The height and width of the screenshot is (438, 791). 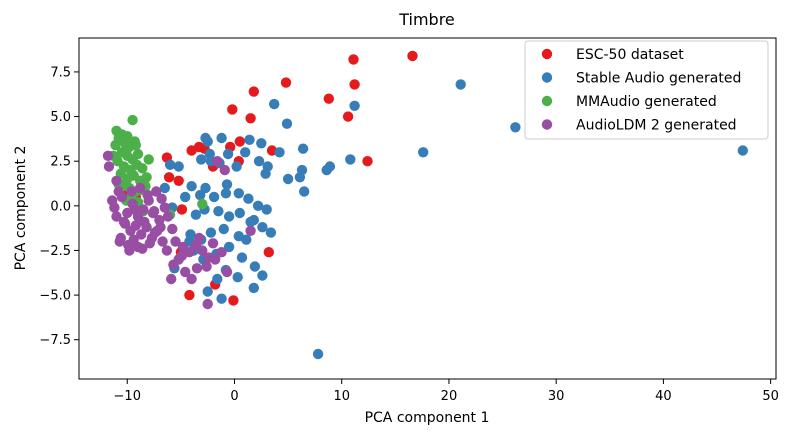 I want to click on x-tick-label: 20, so click(x=449, y=396).